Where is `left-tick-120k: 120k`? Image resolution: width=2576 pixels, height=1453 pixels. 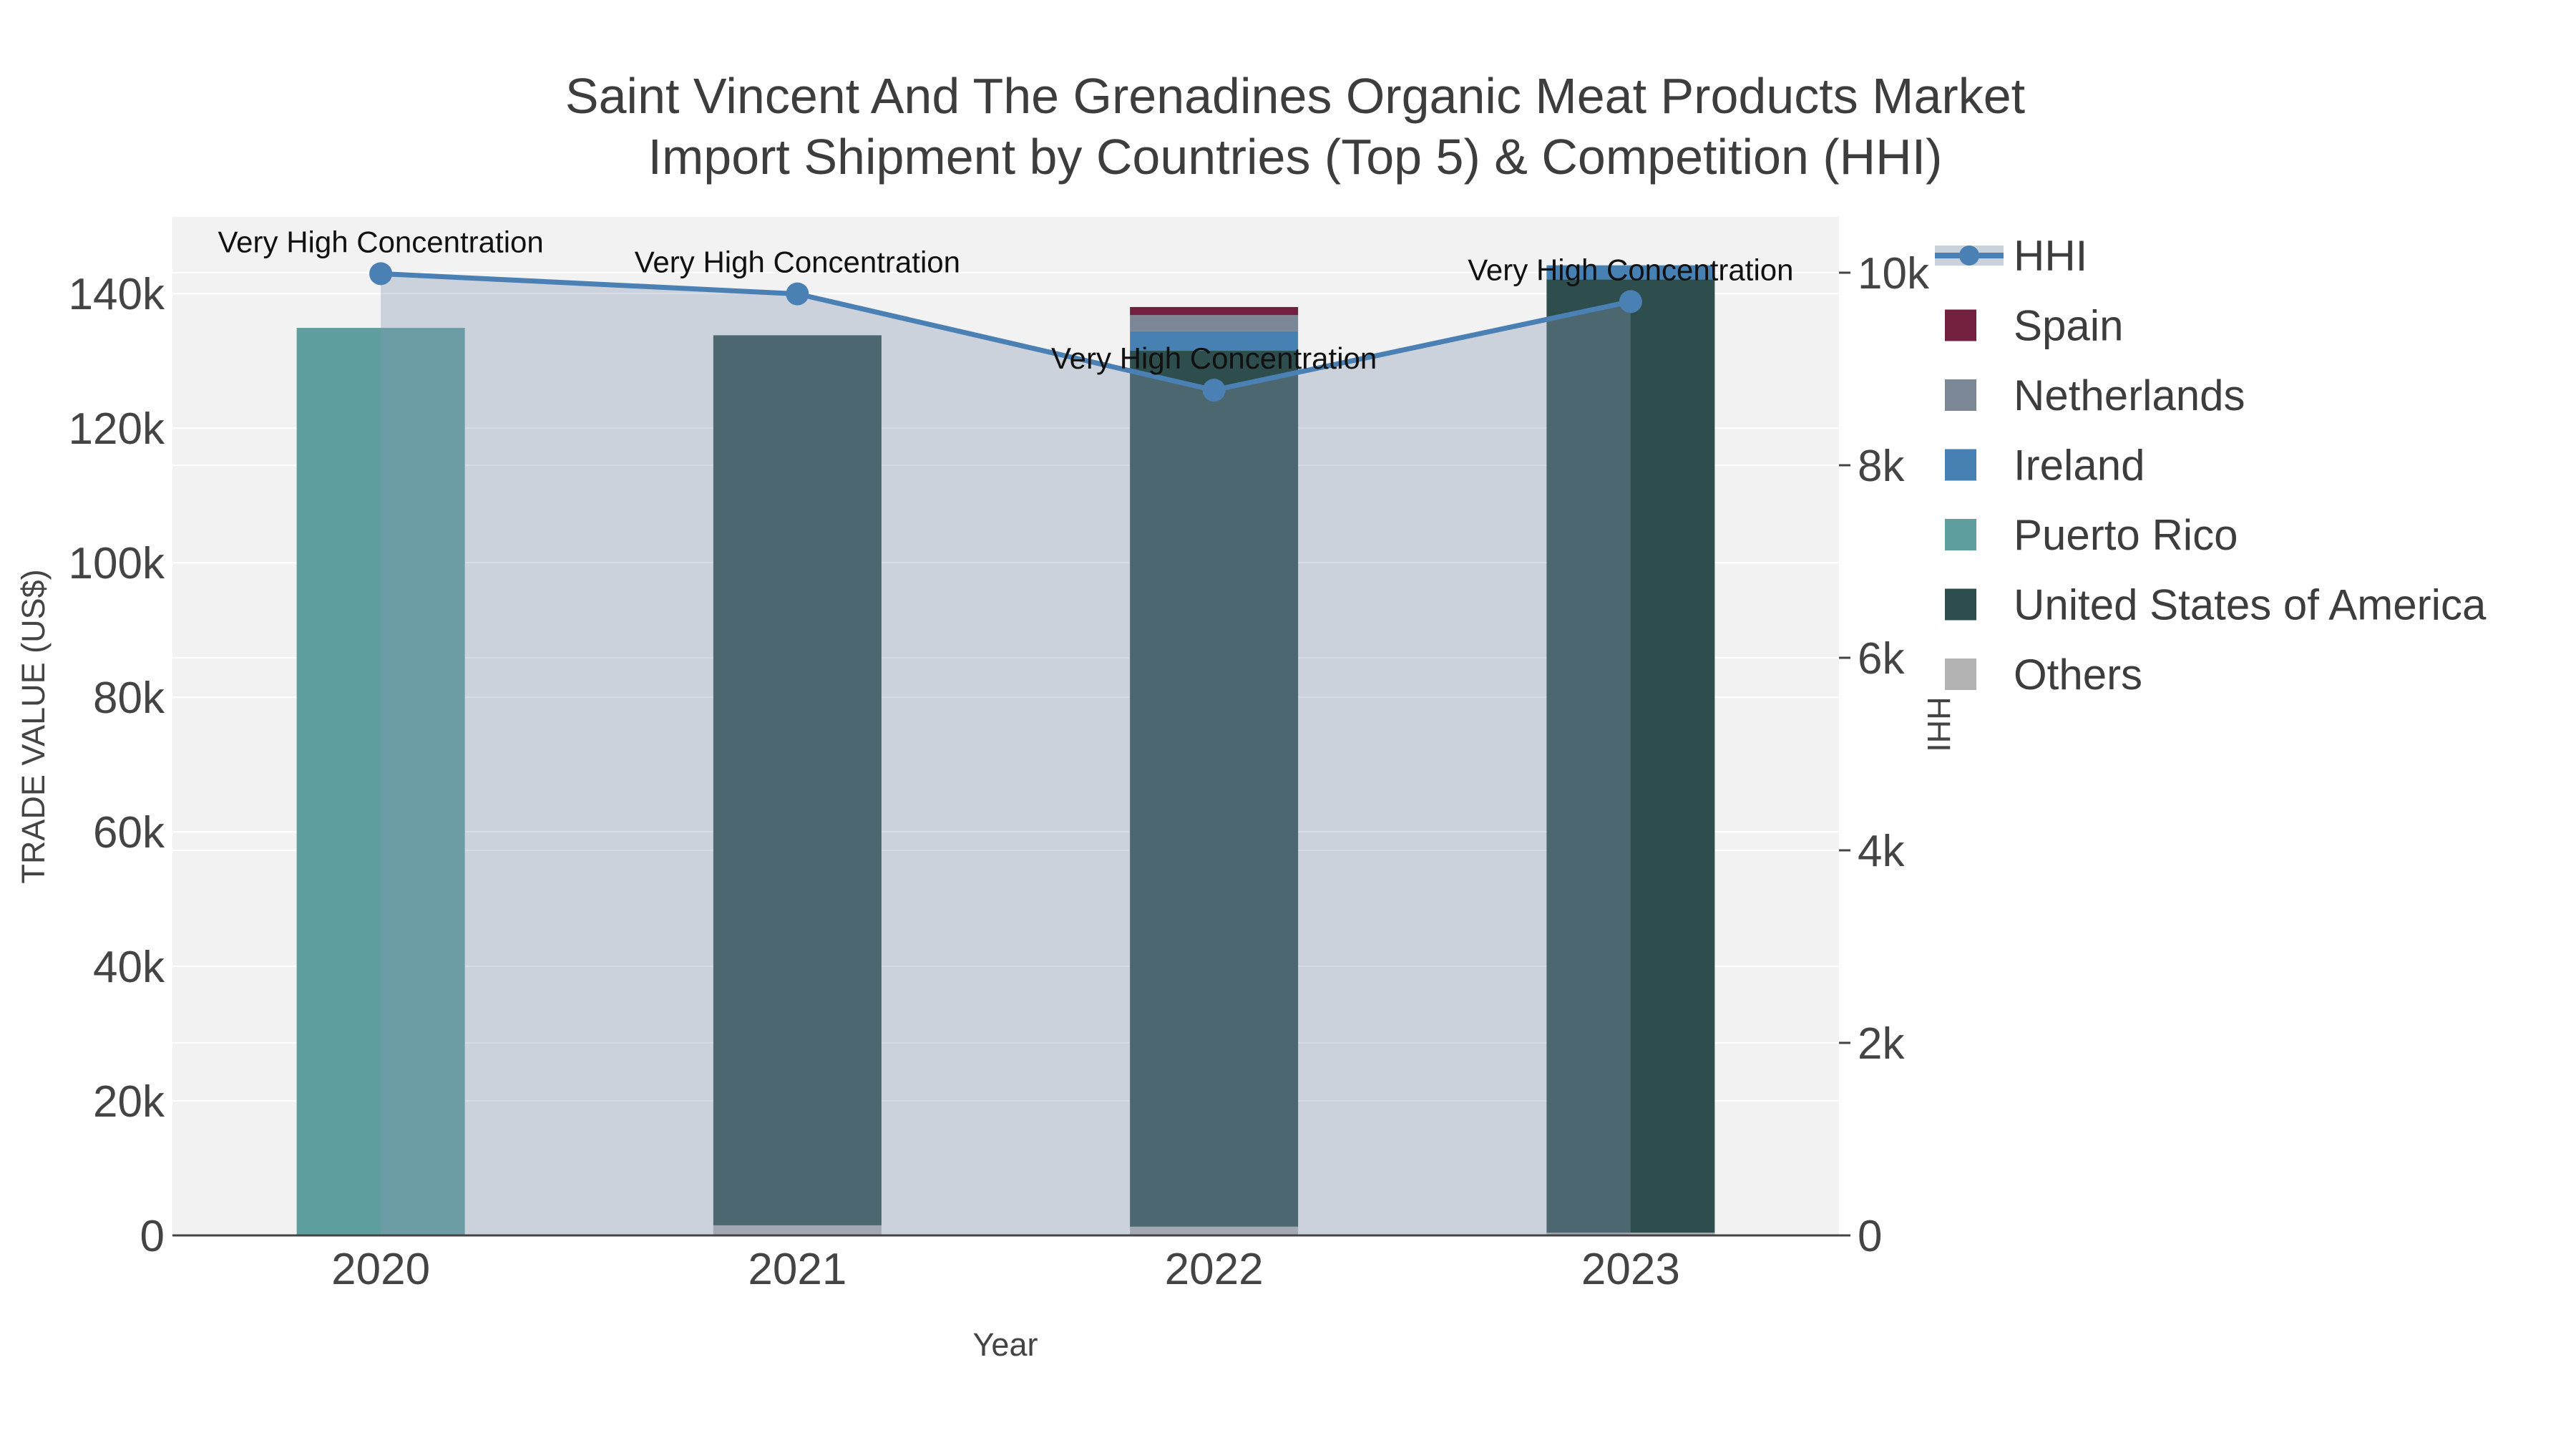 left-tick-120k: 120k is located at coordinates (117, 429).